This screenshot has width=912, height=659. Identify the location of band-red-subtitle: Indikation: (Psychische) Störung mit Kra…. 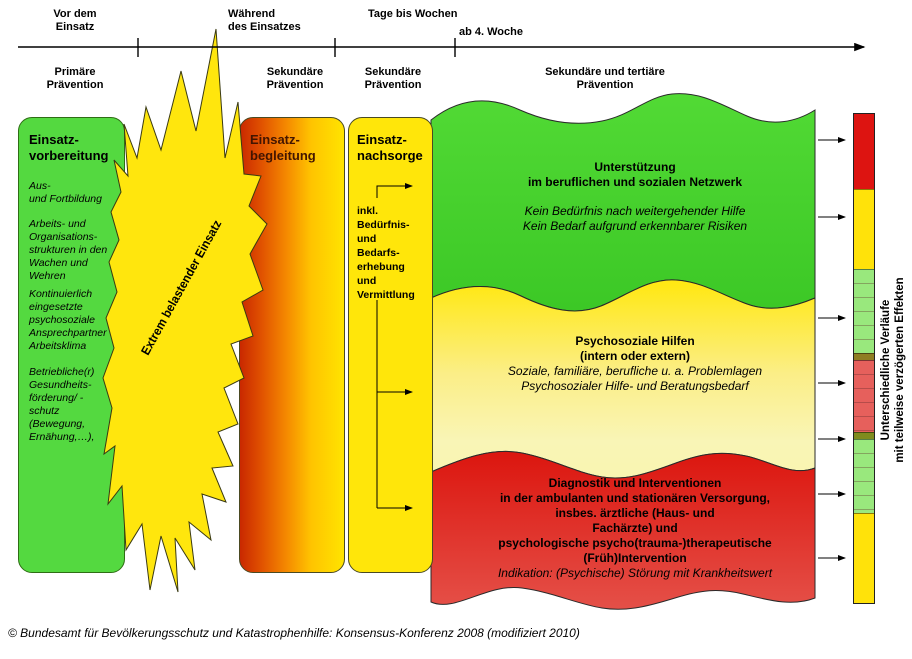
(635, 573).